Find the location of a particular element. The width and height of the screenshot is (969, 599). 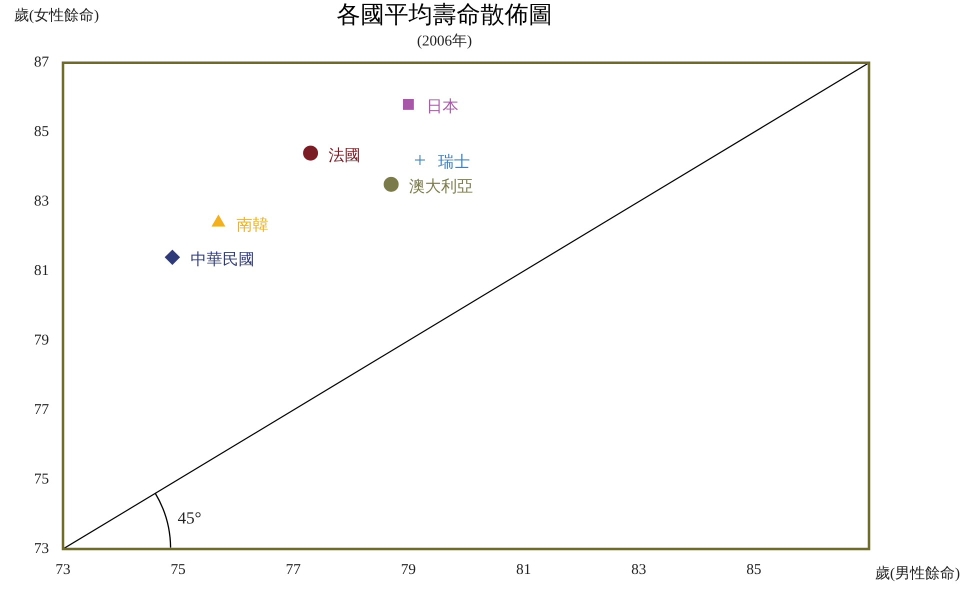

y-tick-label: 73 is located at coordinates (41, 548).